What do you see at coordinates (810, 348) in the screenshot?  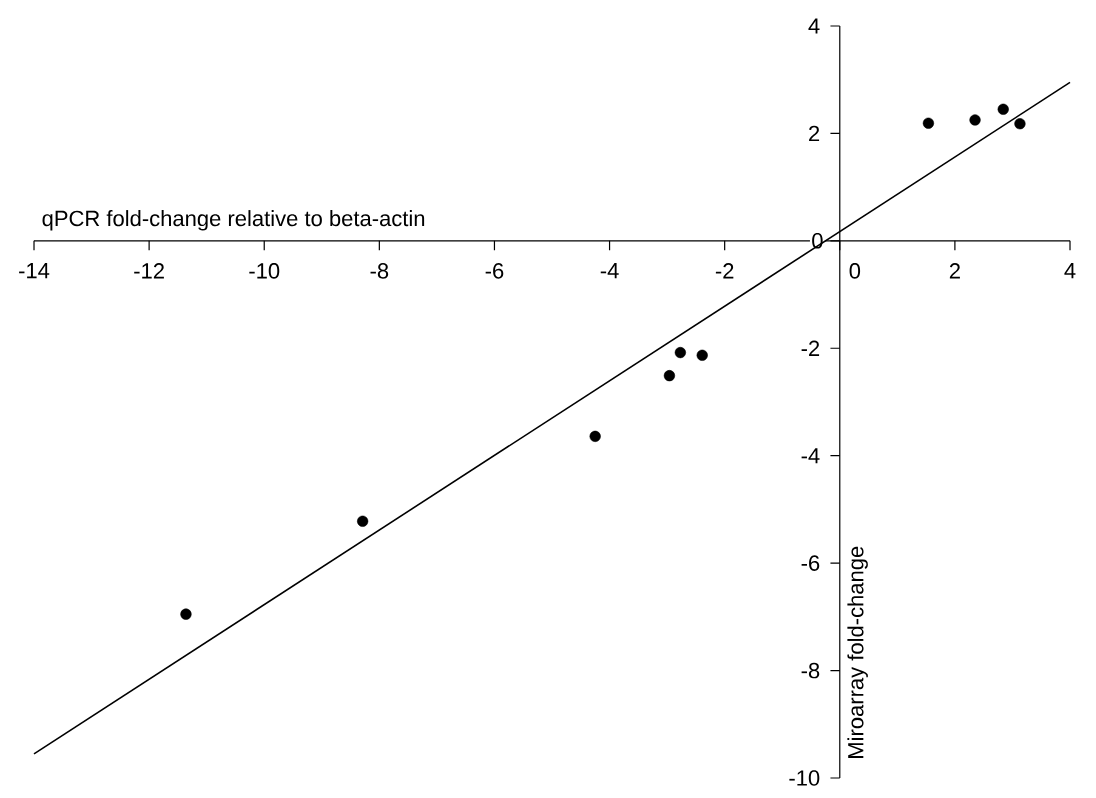 I see `y-tick-label: -2` at bounding box center [810, 348].